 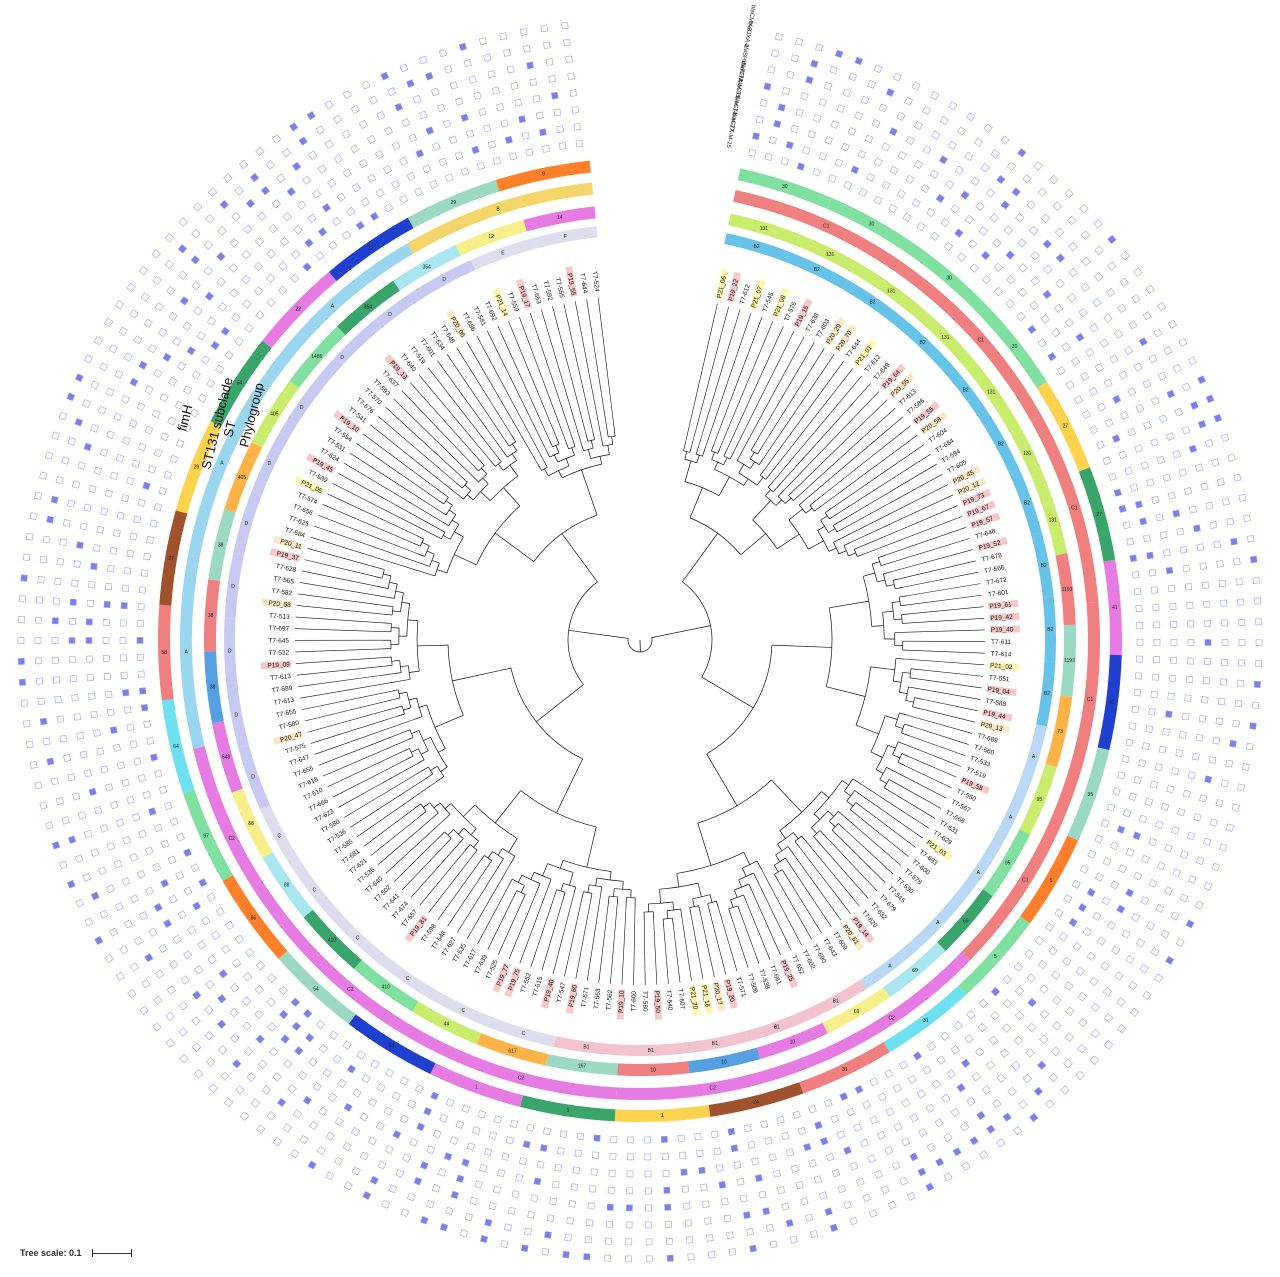 I want to click on fimh-value: 41, so click(x=1115, y=608).